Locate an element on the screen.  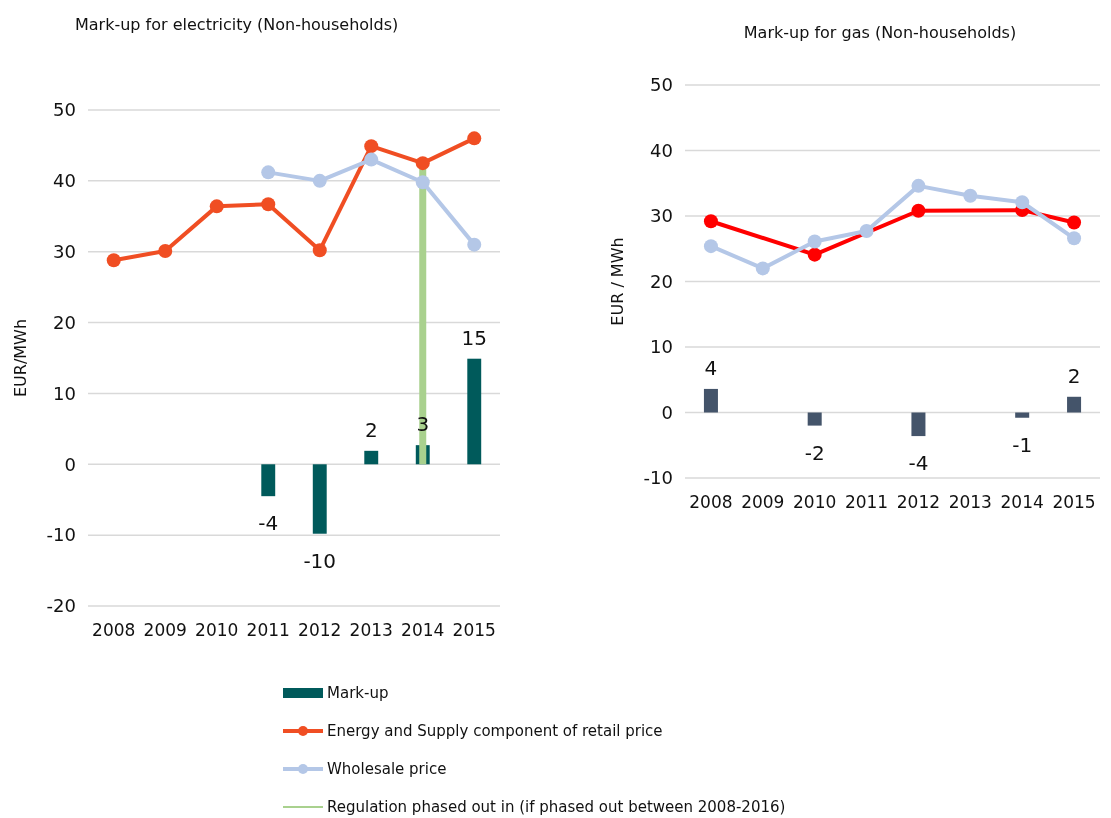
data-label: -2 is located at coordinates (814, 452).